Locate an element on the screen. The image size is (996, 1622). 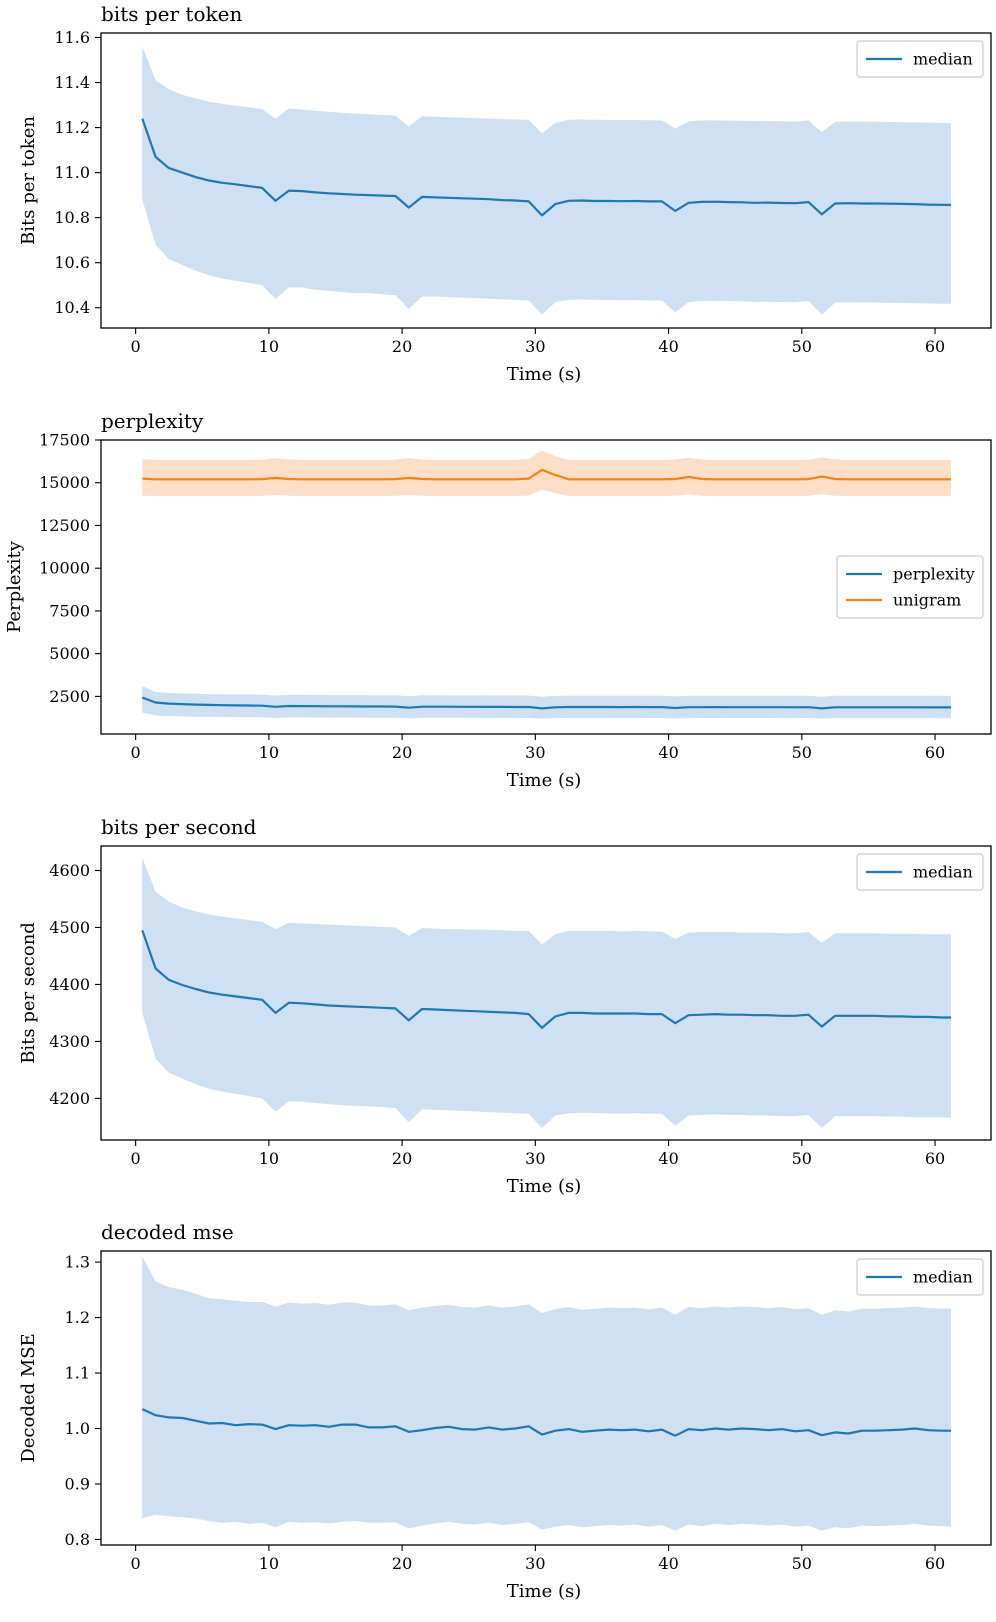
y-tick-label: 4600 is located at coordinates (69, 870).